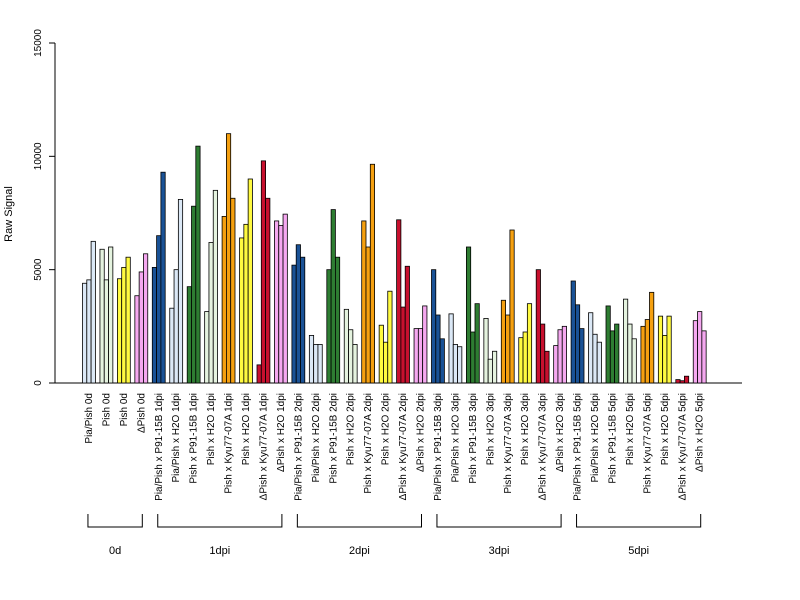 Image resolution: width=800 pixels, height=600 pixels. Describe the element at coordinates (578, 447) in the screenshot. I see `x-tick-label: Pia/Pish x P91-15B 5dpi` at that location.